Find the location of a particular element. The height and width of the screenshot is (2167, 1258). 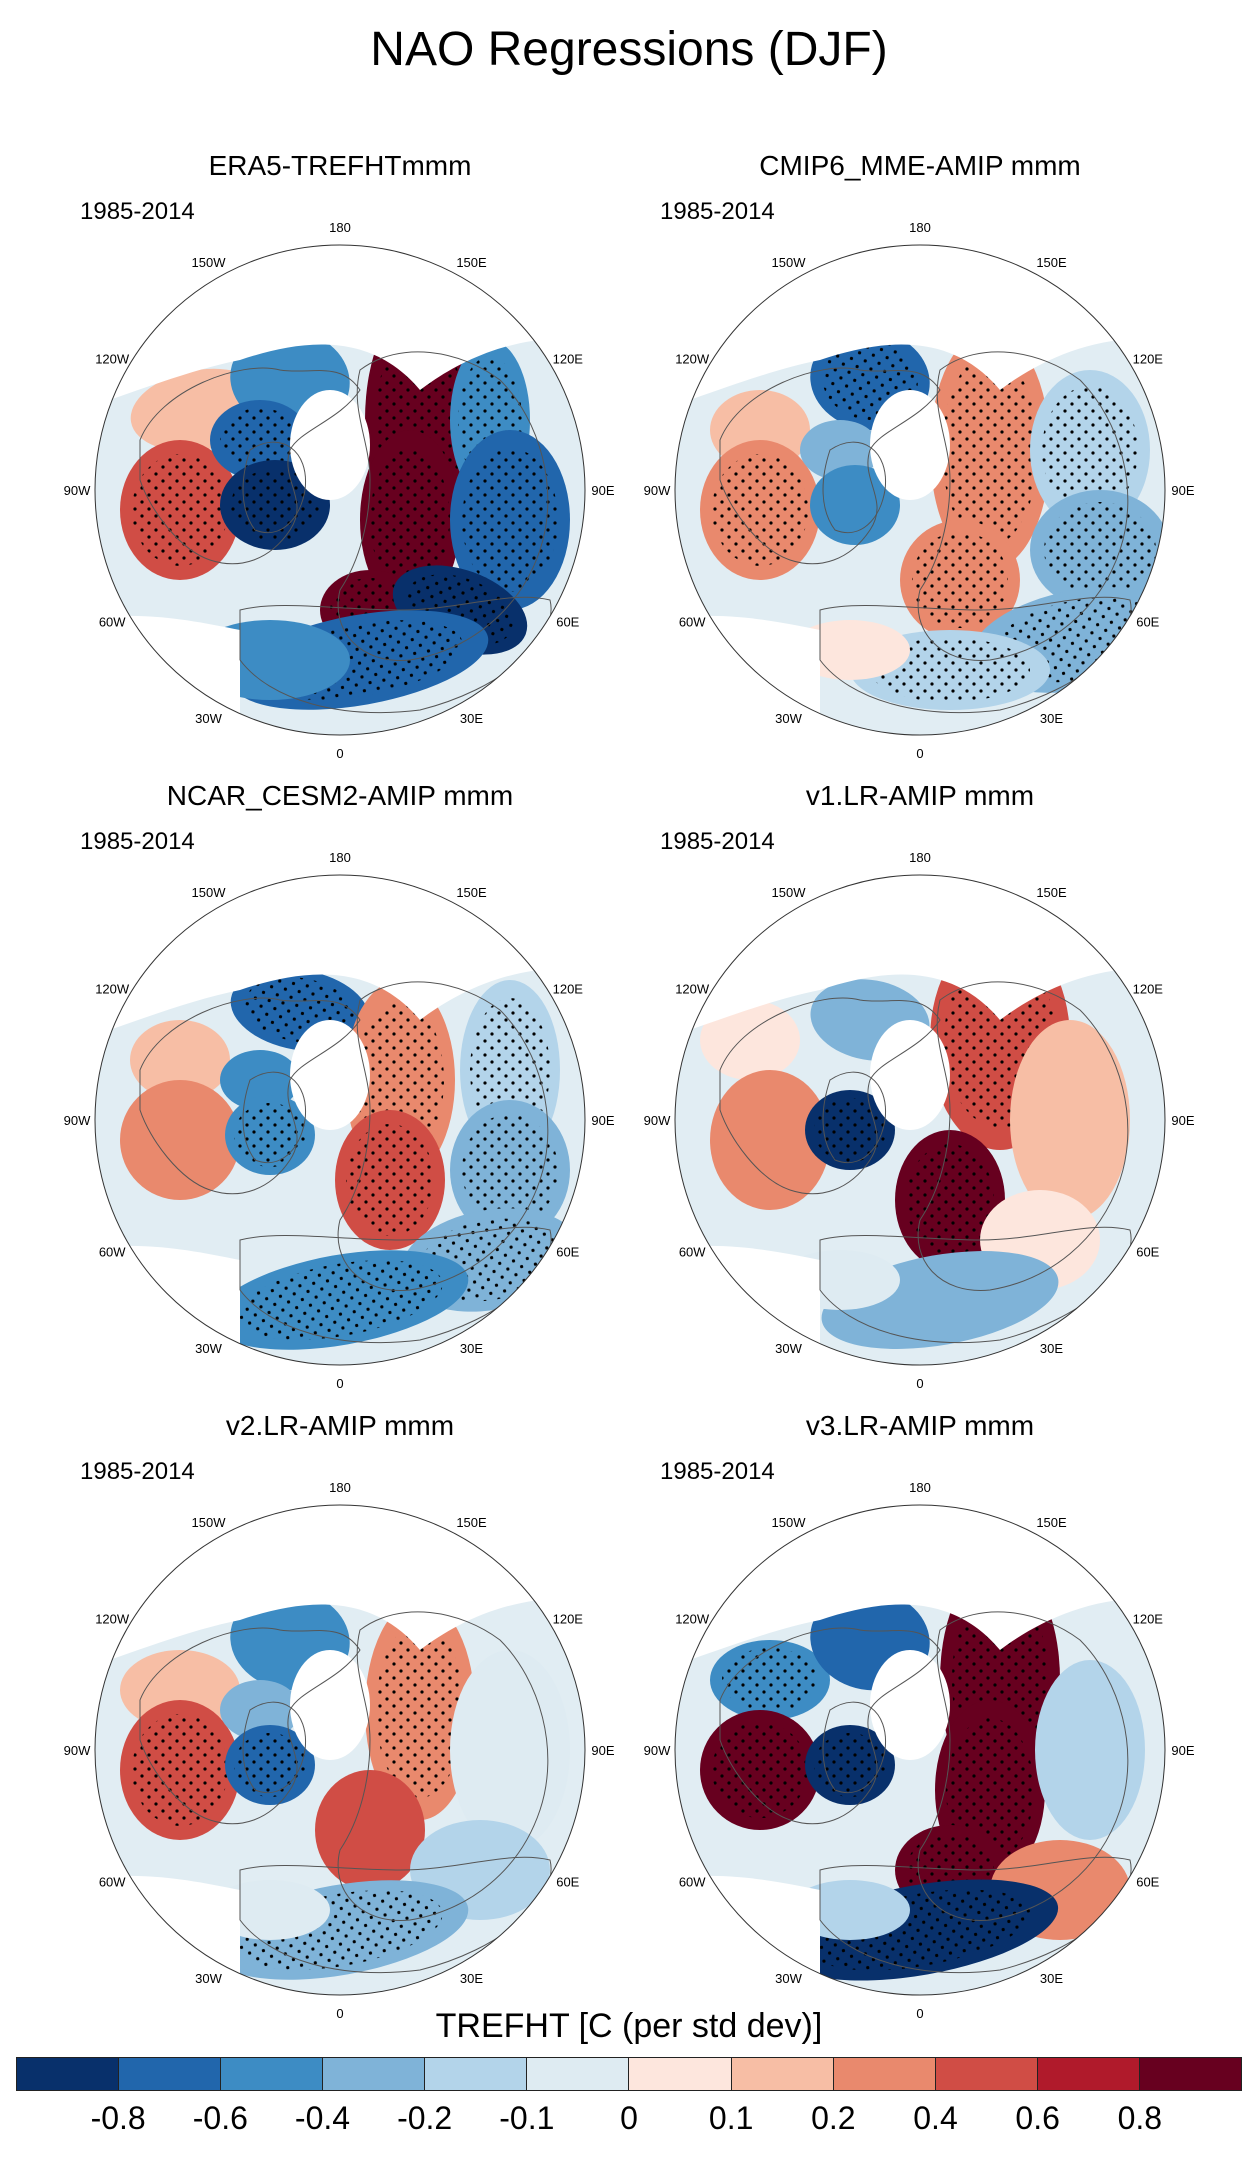

longitude-label: 180 is located at coordinates (920, 1487).